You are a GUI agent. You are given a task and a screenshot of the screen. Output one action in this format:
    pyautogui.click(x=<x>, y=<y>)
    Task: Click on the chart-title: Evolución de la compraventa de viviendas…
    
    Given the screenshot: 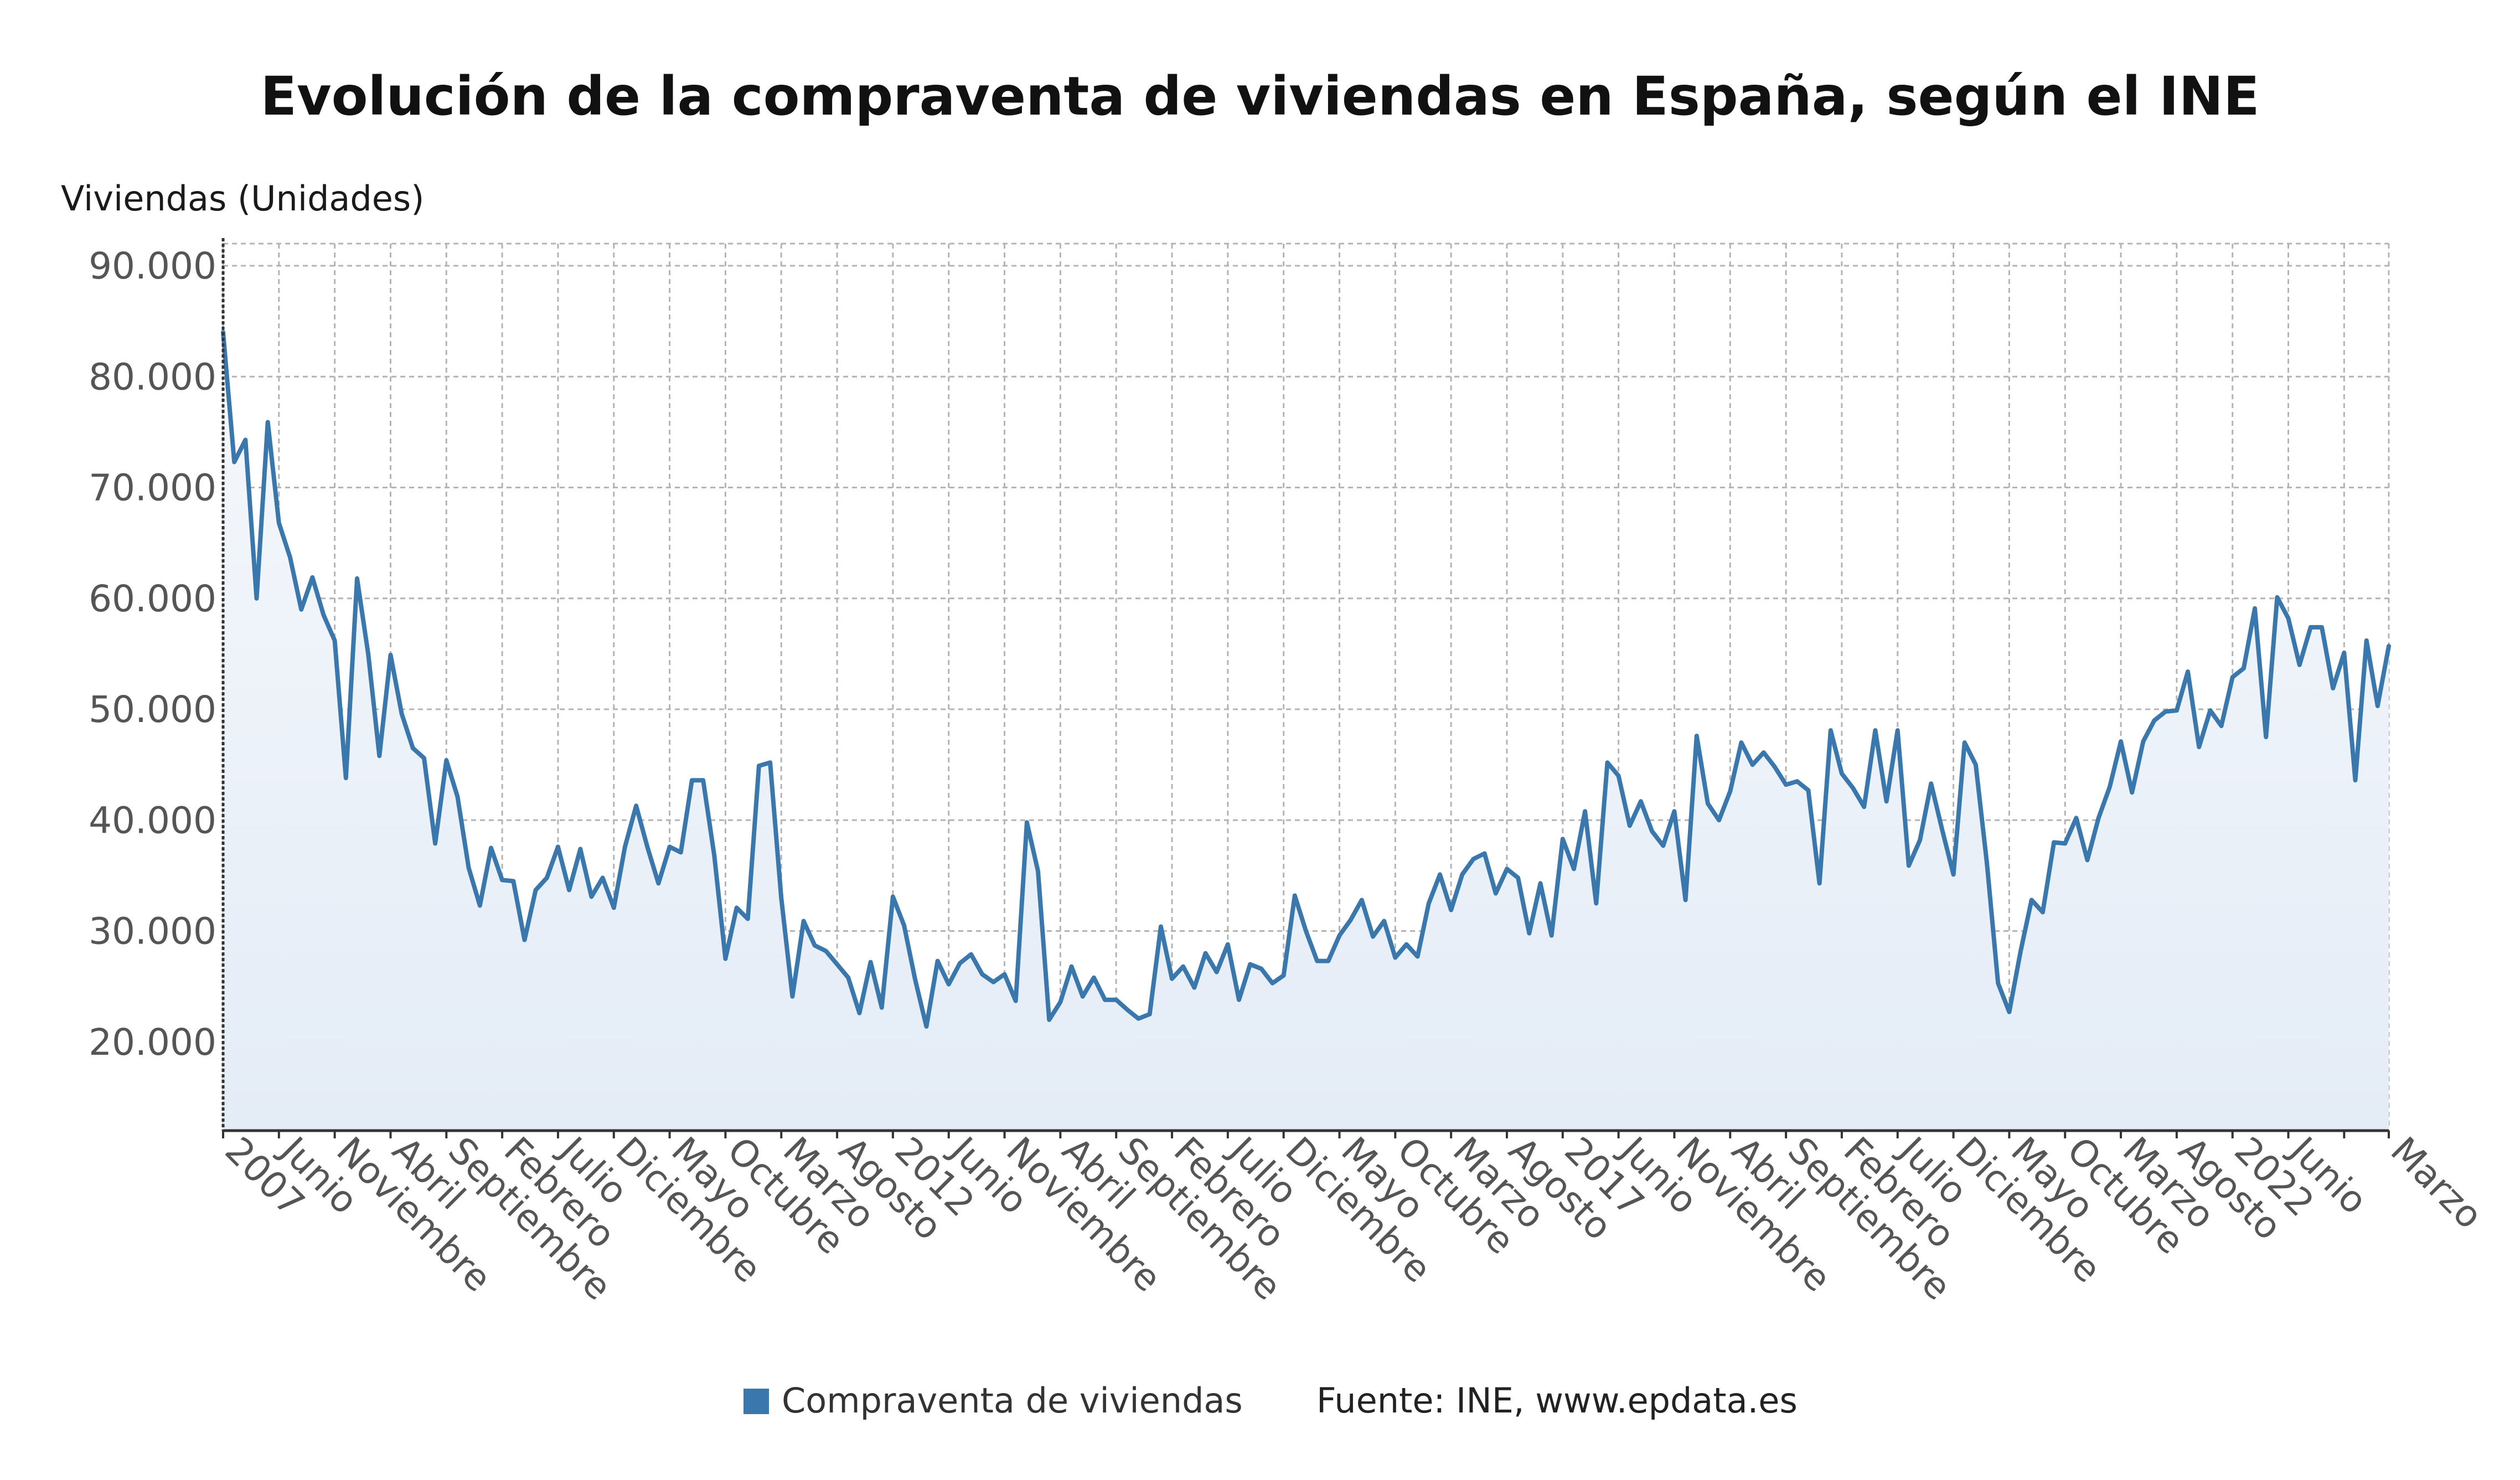 What is the action you would take?
    pyautogui.click(x=1259, y=96)
    